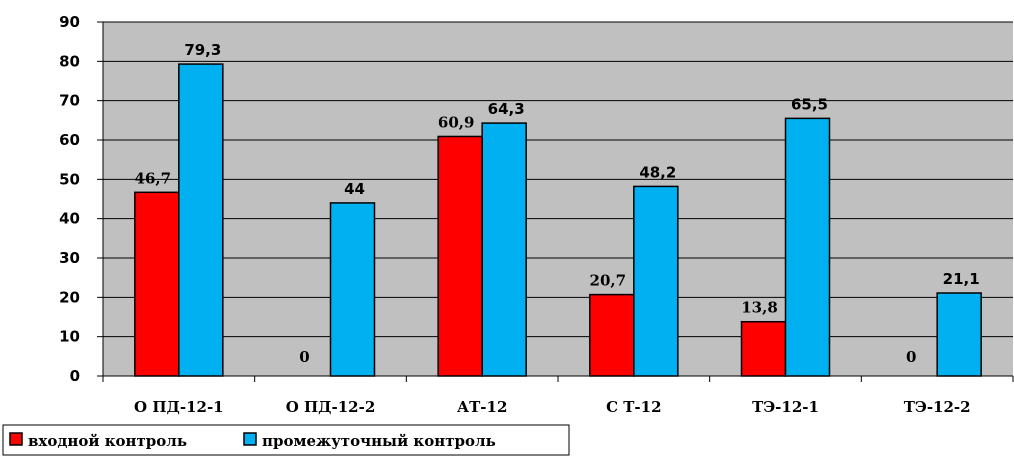  Describe the element at coordinates (633, 407) in the screenshot. I see `x-tick-label: С Т-12` at that location.